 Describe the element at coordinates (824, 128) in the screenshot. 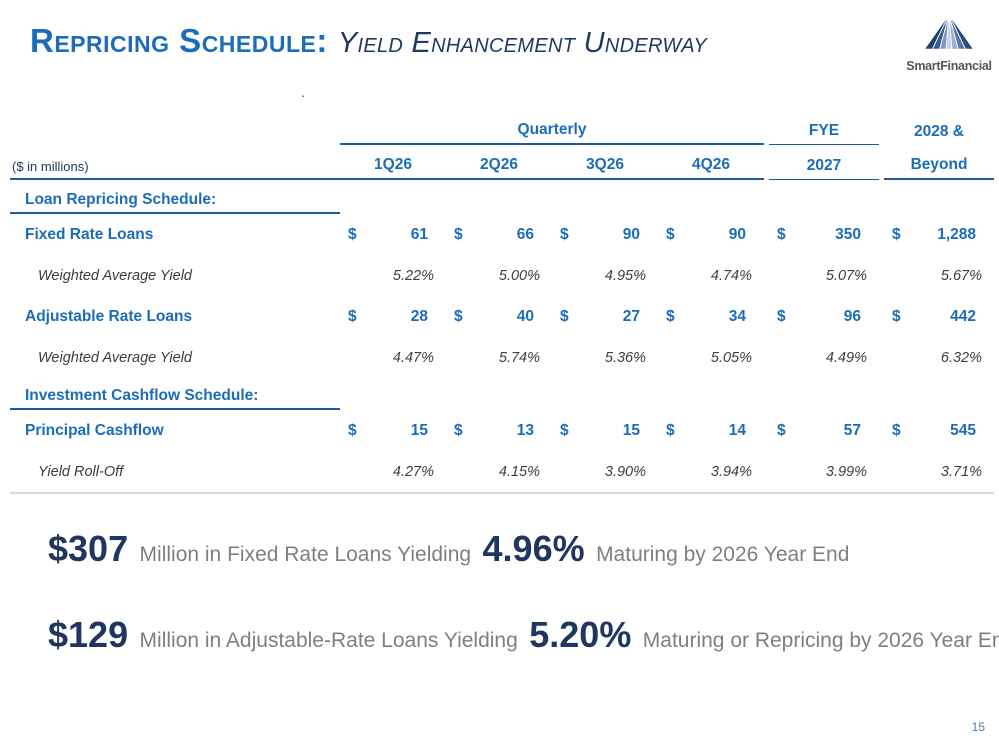

I see `group-header-fye: FYE` at that location.